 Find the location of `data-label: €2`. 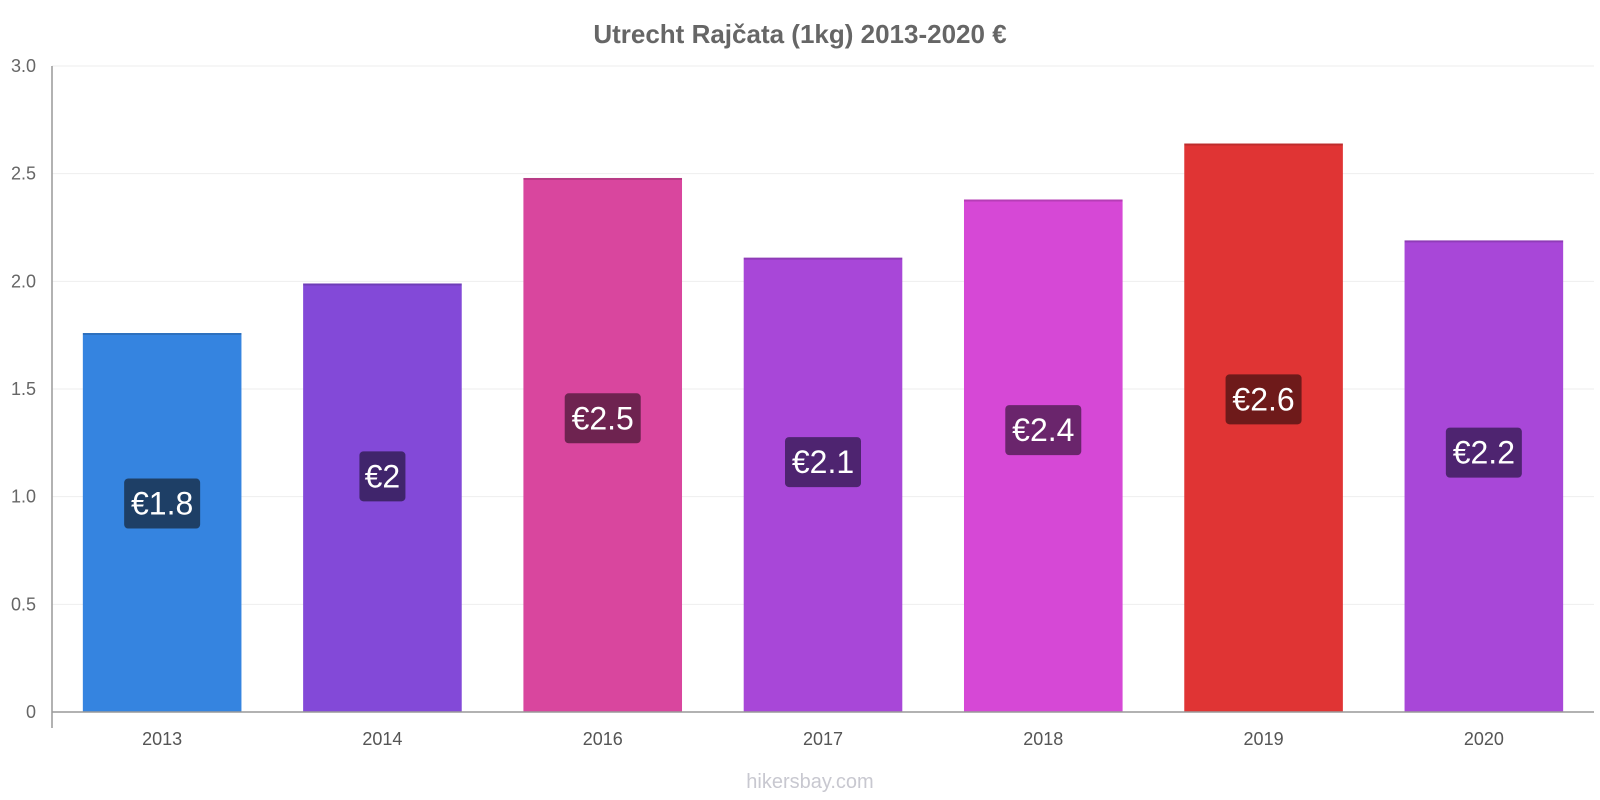

data-label: €2 is located at coordinates (383, 476).